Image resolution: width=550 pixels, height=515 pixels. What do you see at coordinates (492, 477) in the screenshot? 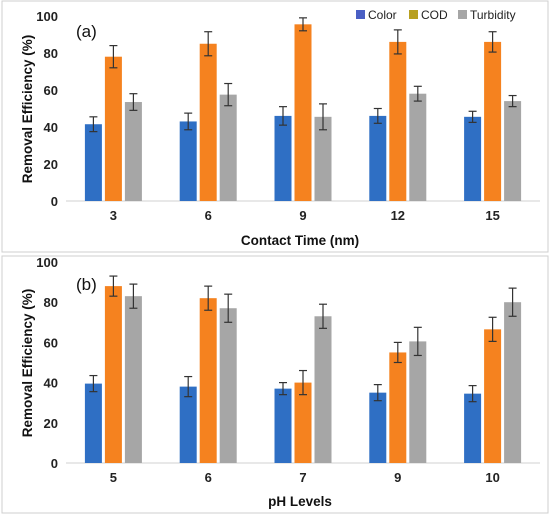
I see `panel-b-x-tick-label: 10` at bounding box center [492, 477].